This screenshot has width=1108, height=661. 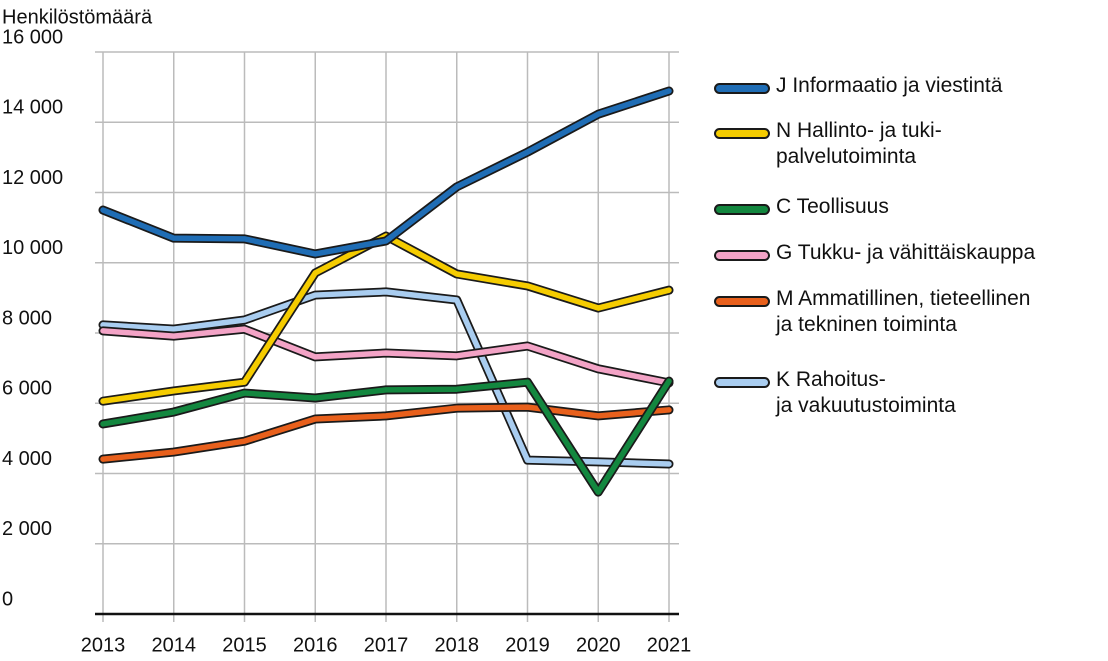 What do you see at coordinates (866, 392) in the screenshot?
I see `legend-label: K Rahoitus- ja vakuutustoiminta` at bounding box center [866, 392].